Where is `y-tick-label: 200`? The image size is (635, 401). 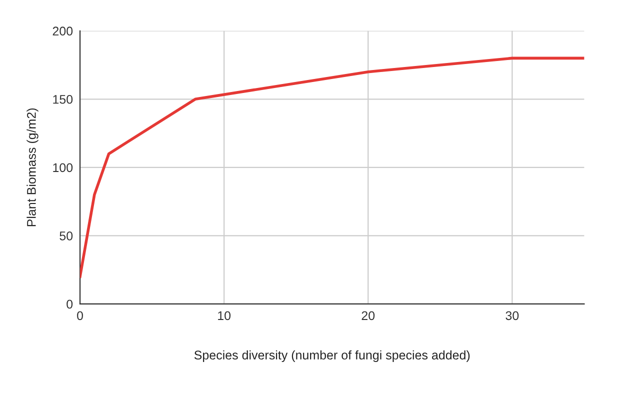 y-tick-label: 200 is located at coordinates (62, 31).